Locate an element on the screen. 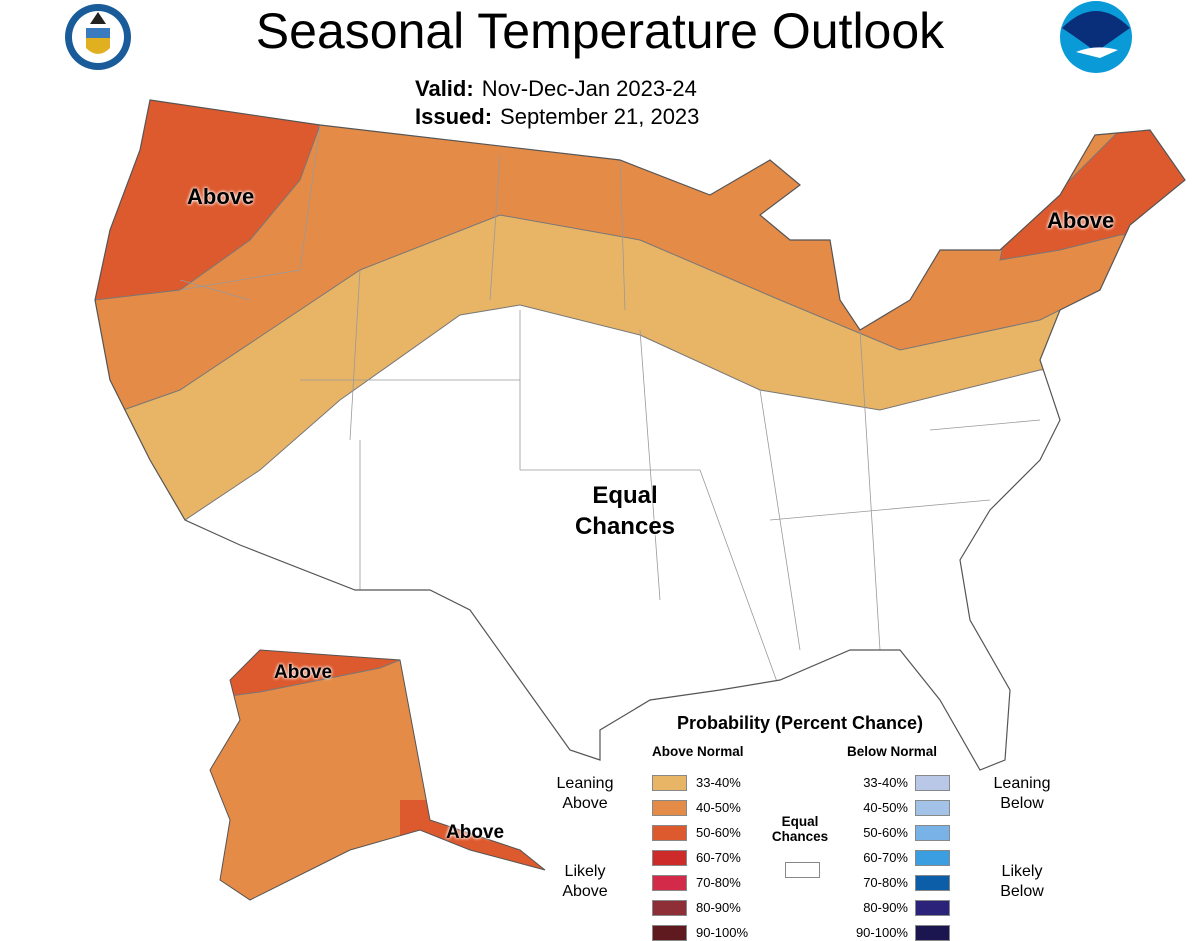 The image size is (1200, 941). legend-label-below-1: 40-50% is located at coordinates (885, 807).